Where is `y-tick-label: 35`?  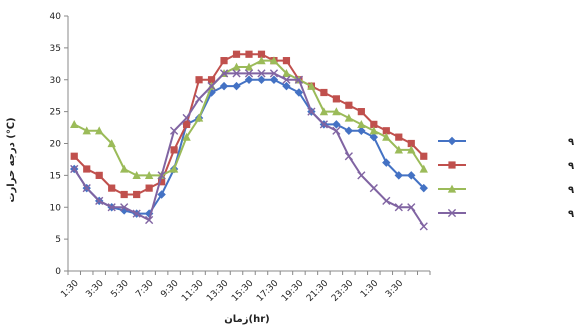 y-tick-label: 35 is located at coordinates (55, 49).